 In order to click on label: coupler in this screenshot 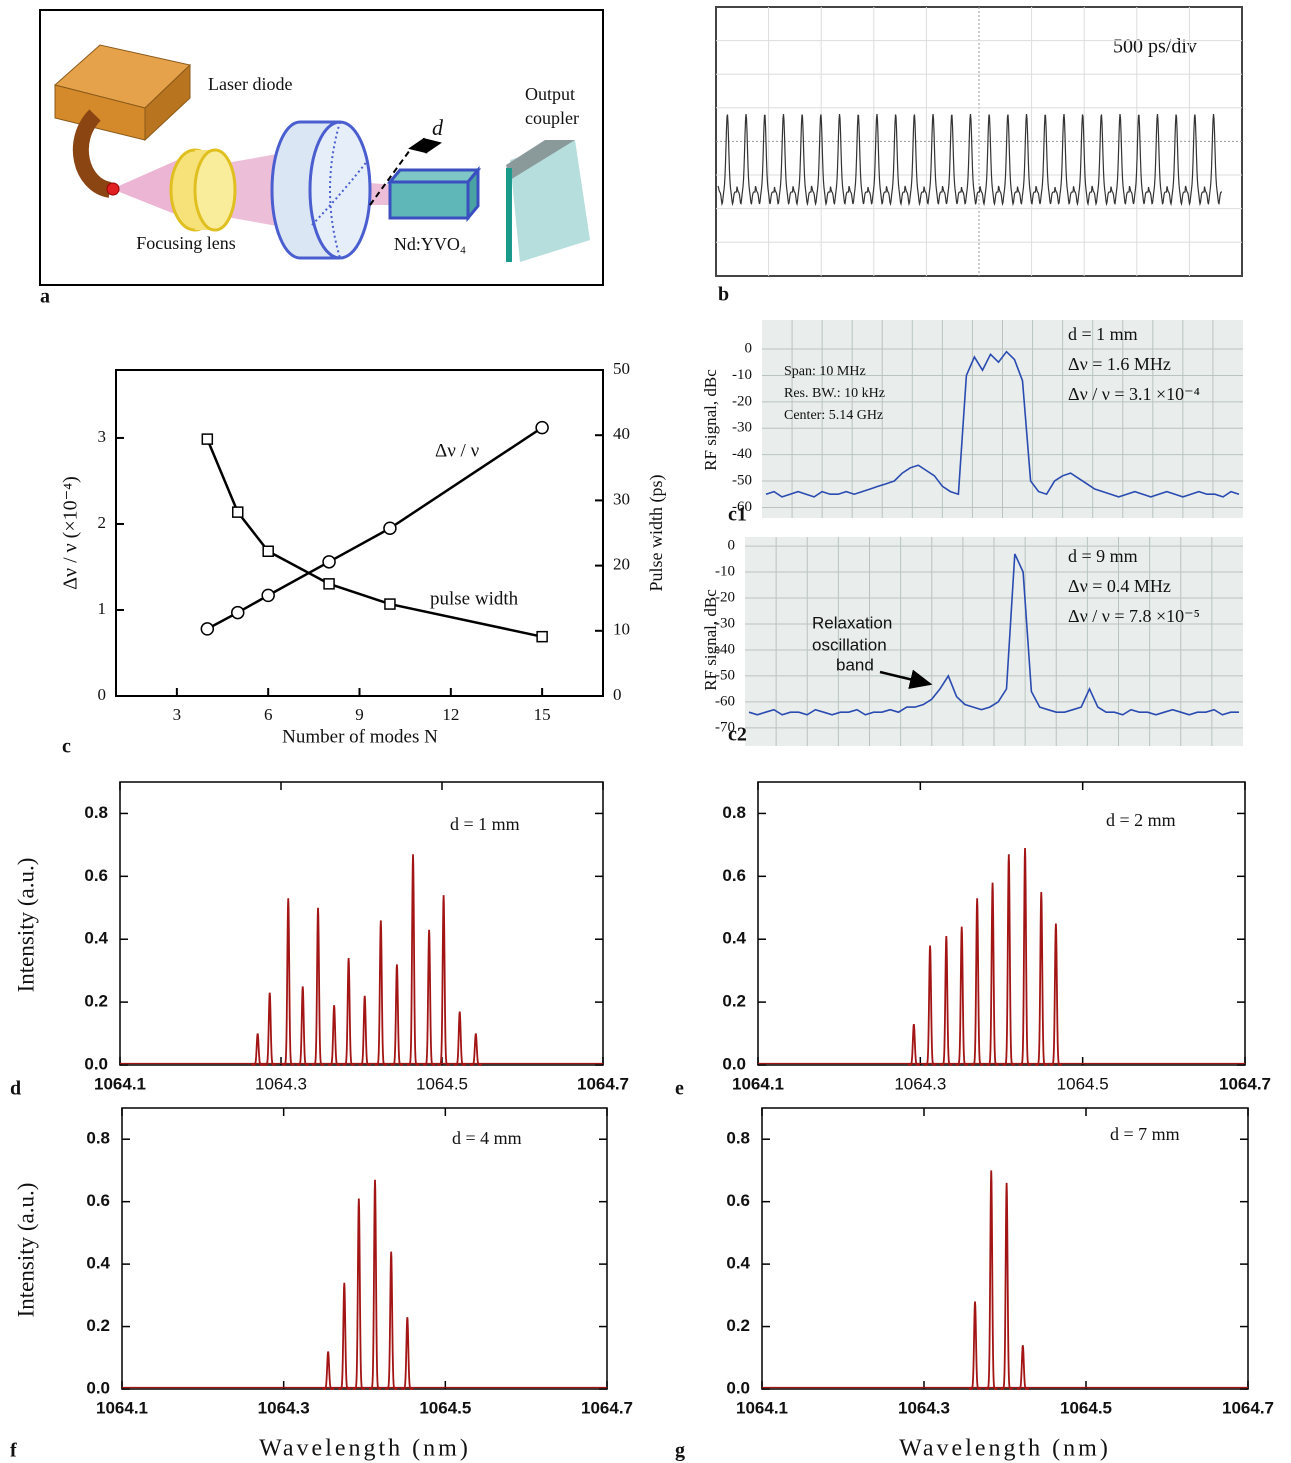, I will do `click(552, 118)`.